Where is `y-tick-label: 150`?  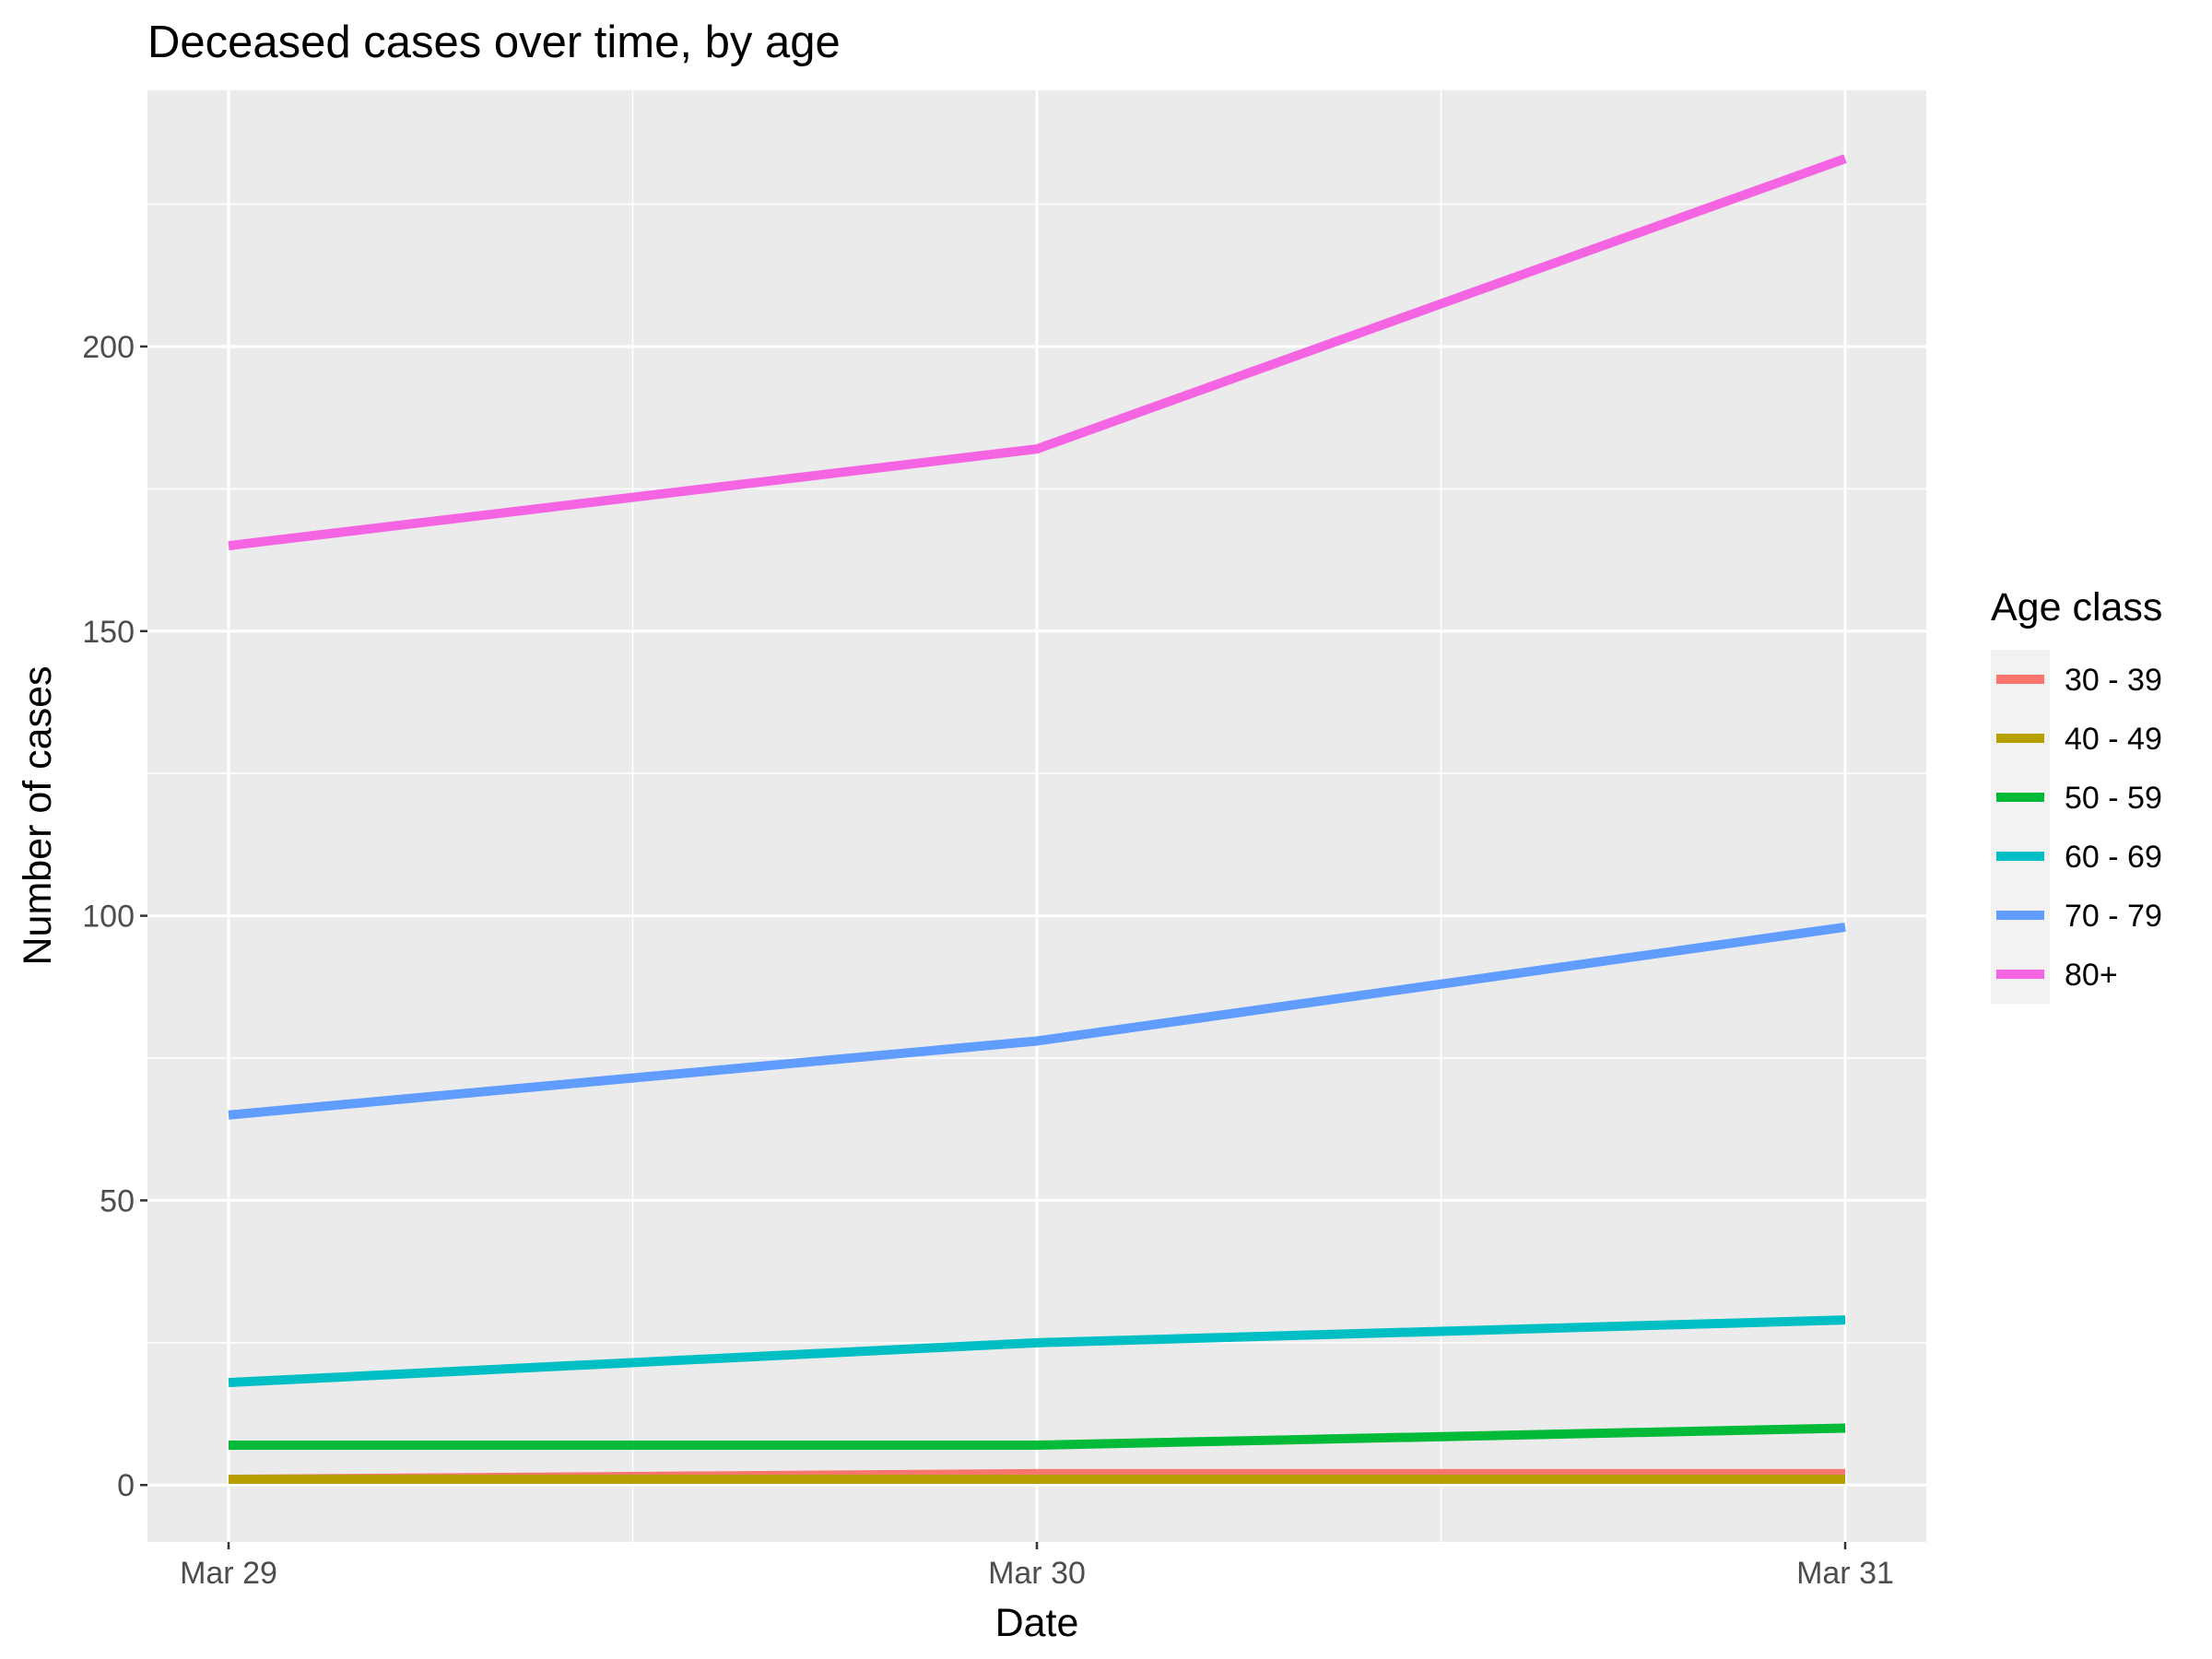
y-tick-label: 150 is located at coordinates (108, 632).